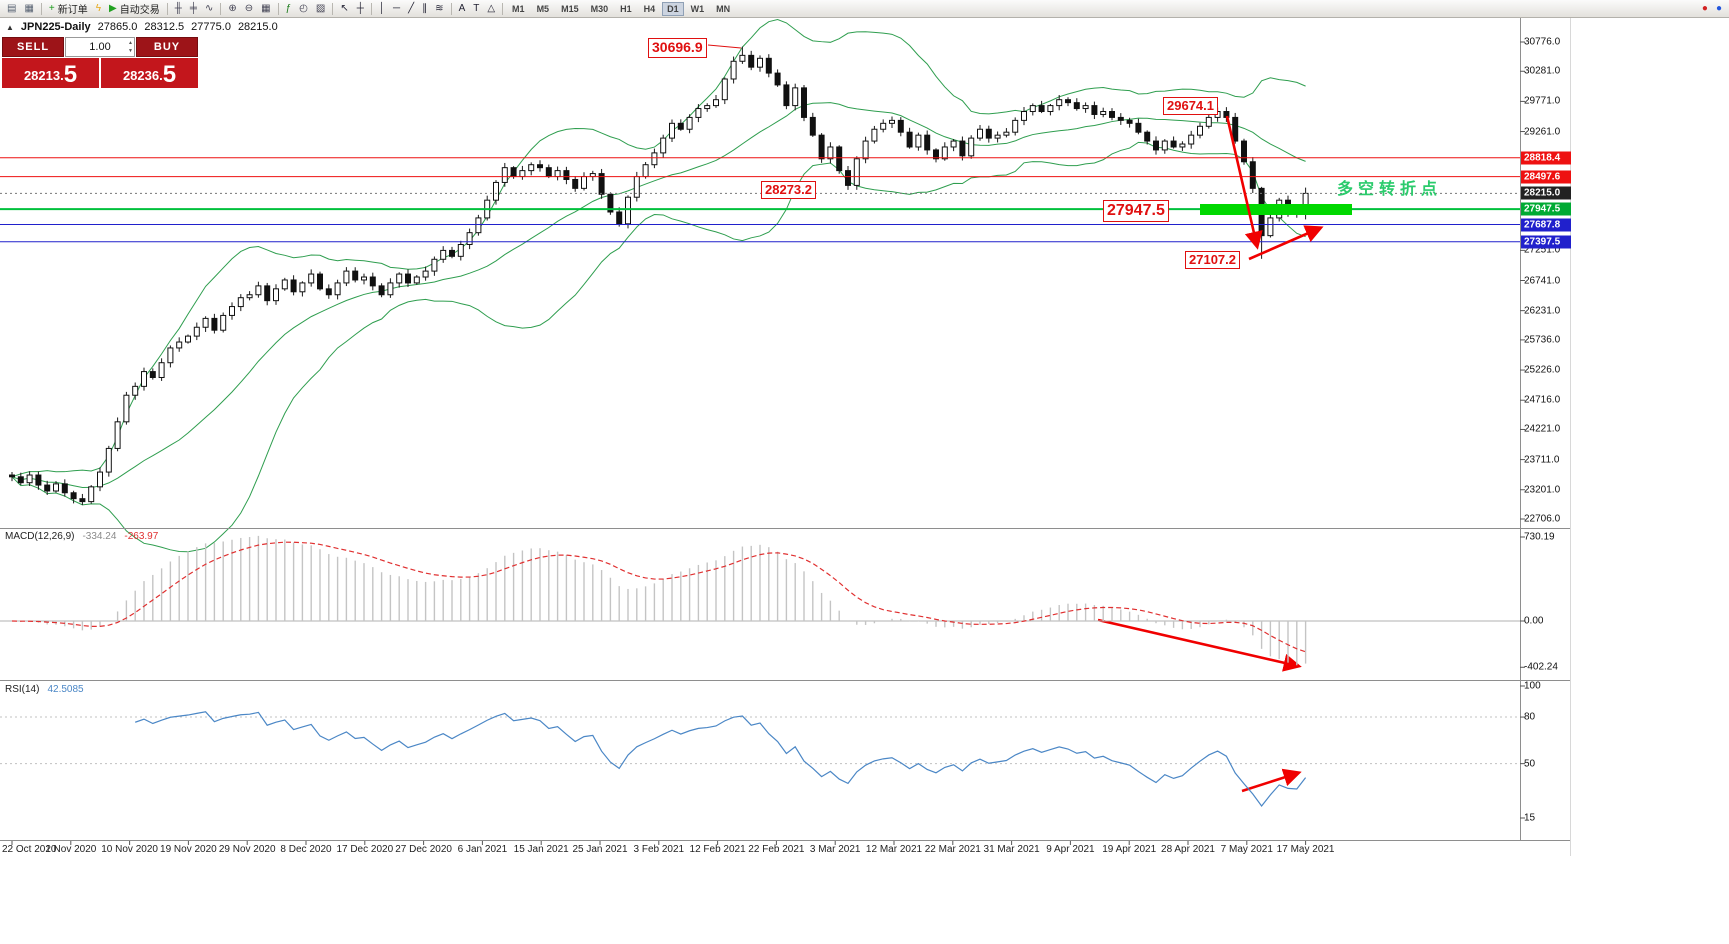 This screenshot has height=944, width=1729. Describe the element at coordinates (50, 73) in the screenshot. I see `sell-price: 28213. 5` at that location.